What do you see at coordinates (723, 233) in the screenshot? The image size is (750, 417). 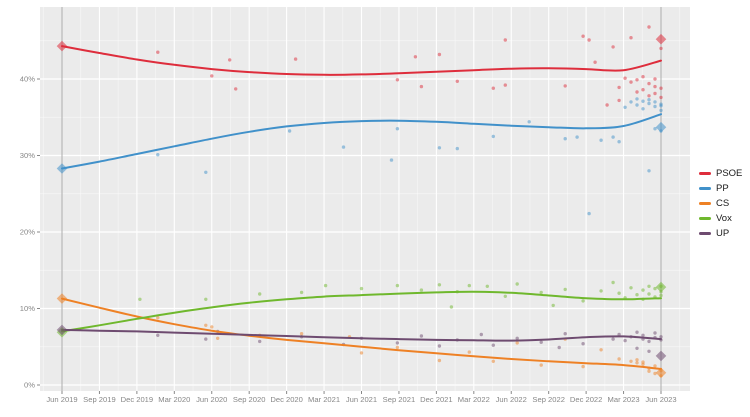 I see `legend-label: UP` at bounding box center [723, 233].